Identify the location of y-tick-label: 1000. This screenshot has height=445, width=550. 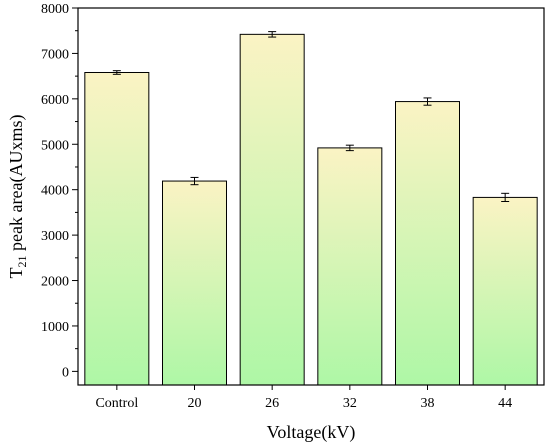
(55, 327).